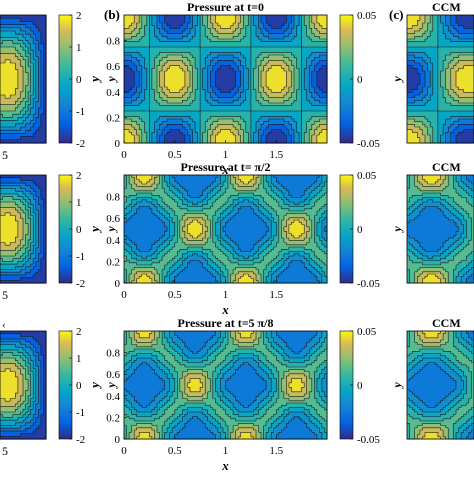 This screenshot has height=479, width=474. What do you see at coordinates (4, 325) in the screenshot?
I see `left-row-marker: ‹` at bounding box center [4, 325].